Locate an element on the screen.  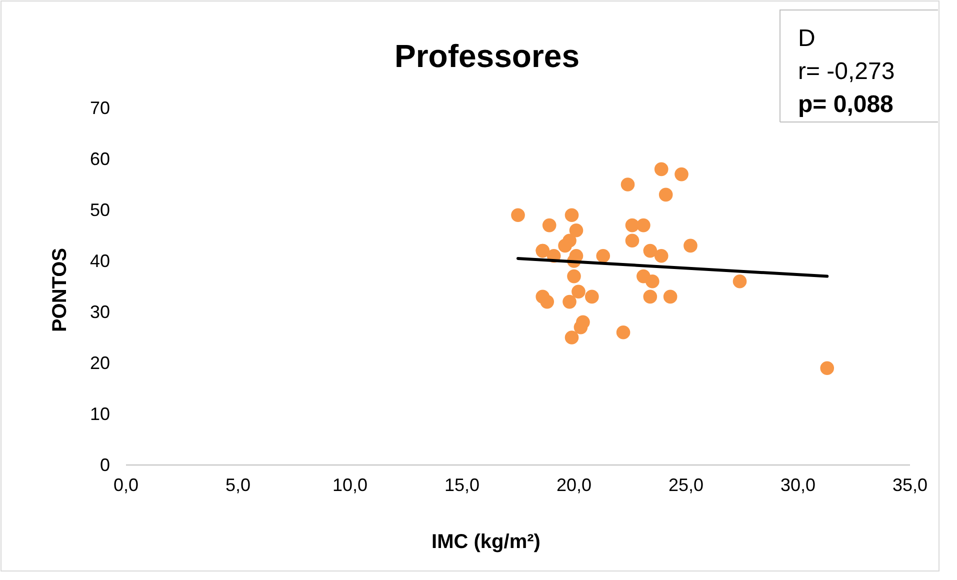
x-tick-label: 10,0 is located at coordinates (350, 485).